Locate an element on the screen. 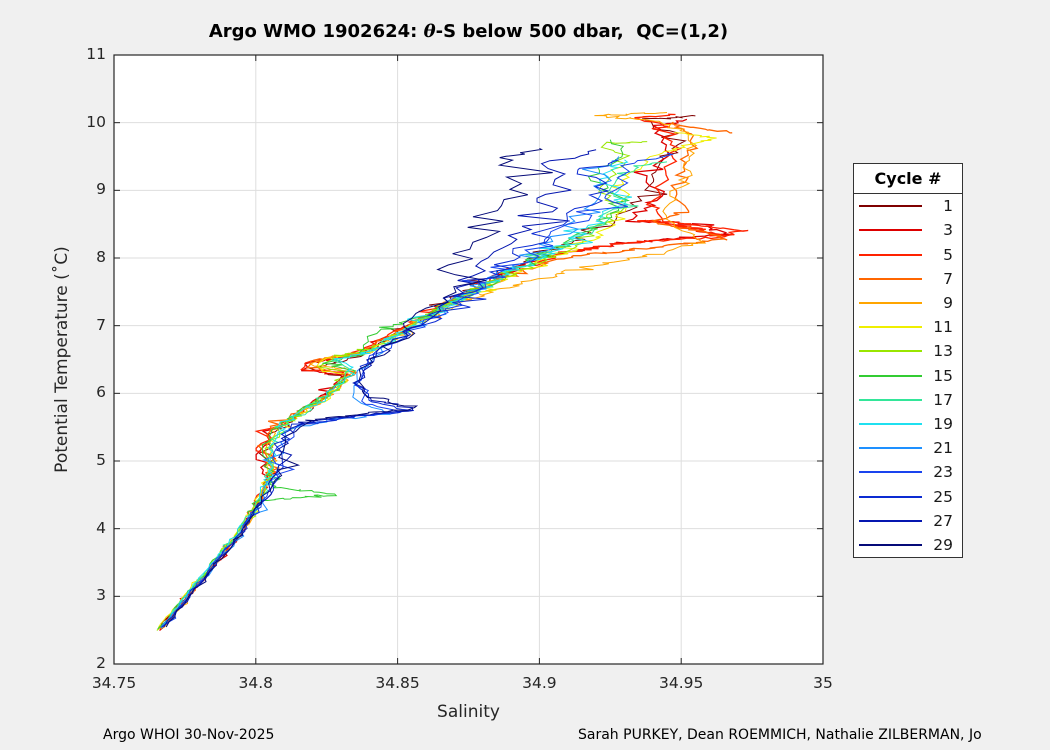  legend-item-label: 21 is located at coordinates (943, 448).